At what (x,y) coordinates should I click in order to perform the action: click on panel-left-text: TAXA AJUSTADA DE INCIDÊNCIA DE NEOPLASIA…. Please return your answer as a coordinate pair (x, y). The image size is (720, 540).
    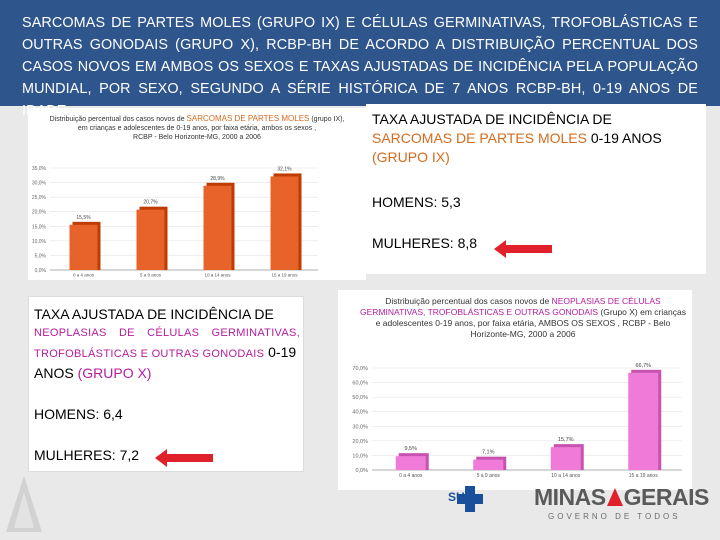
    Looking at the image, I should click on (167, 385).